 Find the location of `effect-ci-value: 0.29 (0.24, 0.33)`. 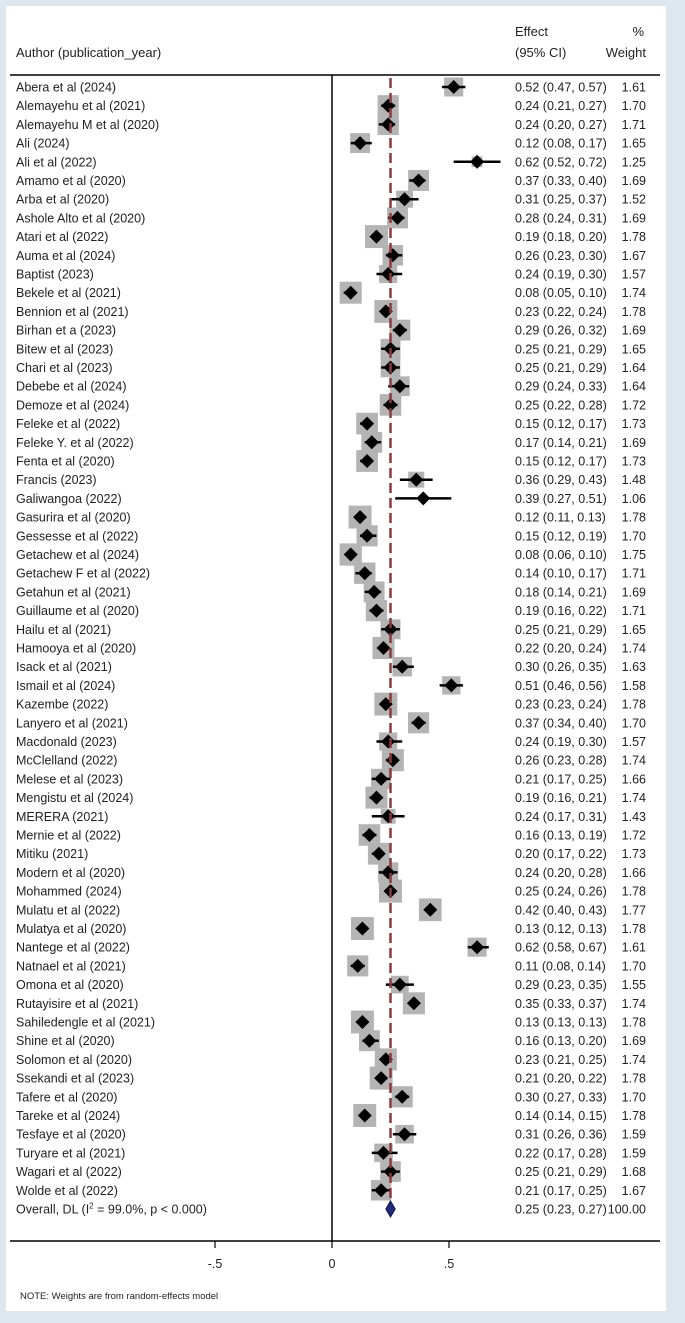

effect-ci-value: 0.29 (0.24, 0.33) is located at coordinates (561, 387).